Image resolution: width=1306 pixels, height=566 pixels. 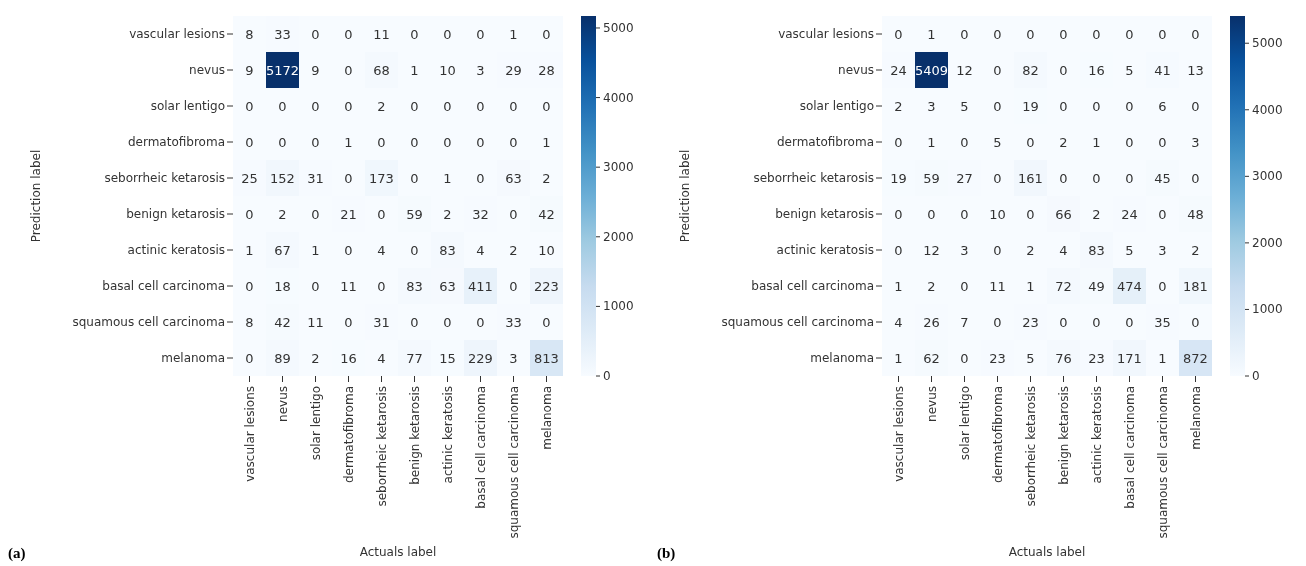 I want to click on y-tick-label: dermatofibroma, so click(x=825, y=142).